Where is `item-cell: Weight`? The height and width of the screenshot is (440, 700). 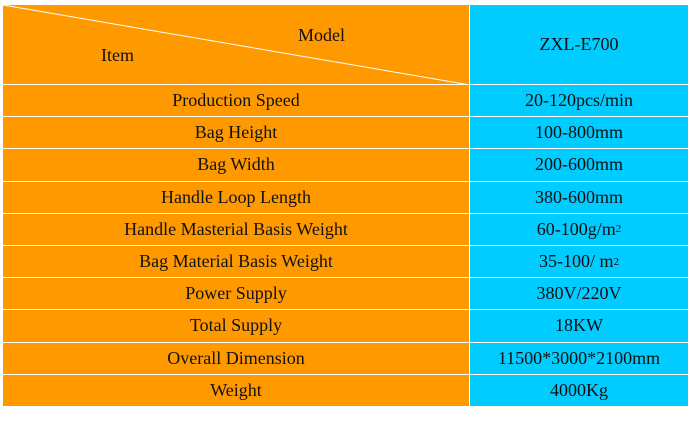 item-cell: Weight is located at coordinates (236, 390).